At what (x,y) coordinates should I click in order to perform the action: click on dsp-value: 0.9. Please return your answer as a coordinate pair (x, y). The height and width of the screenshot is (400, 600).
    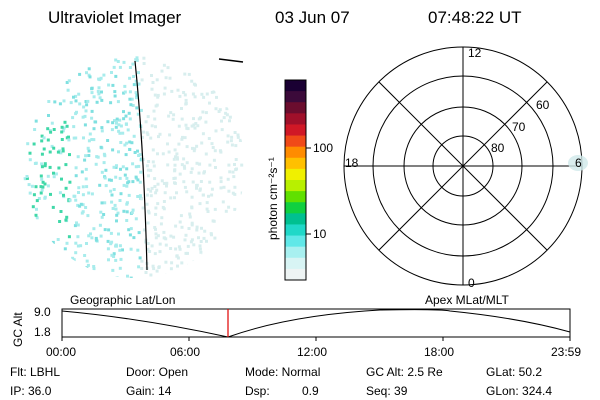
    Looking at the image, I should click on (310, 391).